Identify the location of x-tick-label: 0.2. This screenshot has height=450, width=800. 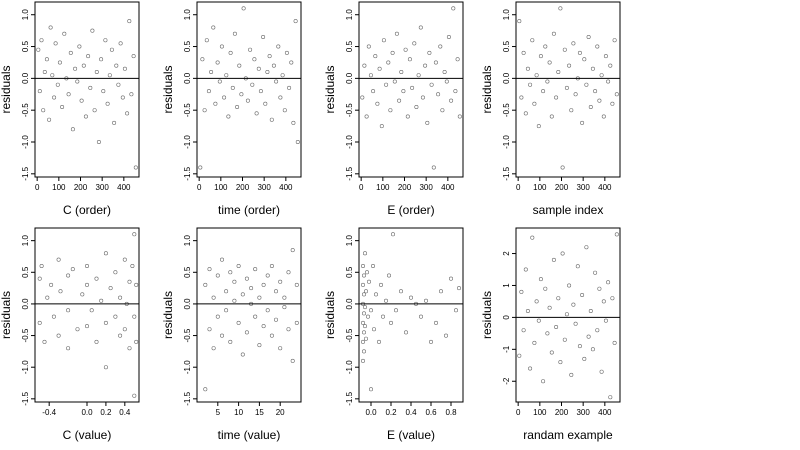
(391, 412).